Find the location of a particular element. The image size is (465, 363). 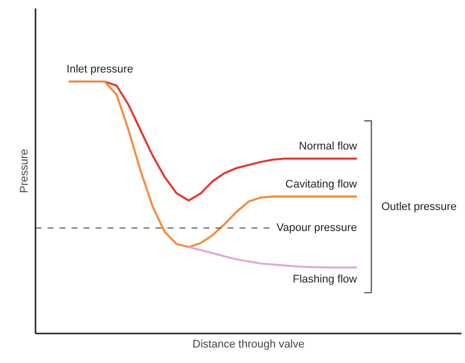

series-label: Normal flow is located at coordinates (328, 146).